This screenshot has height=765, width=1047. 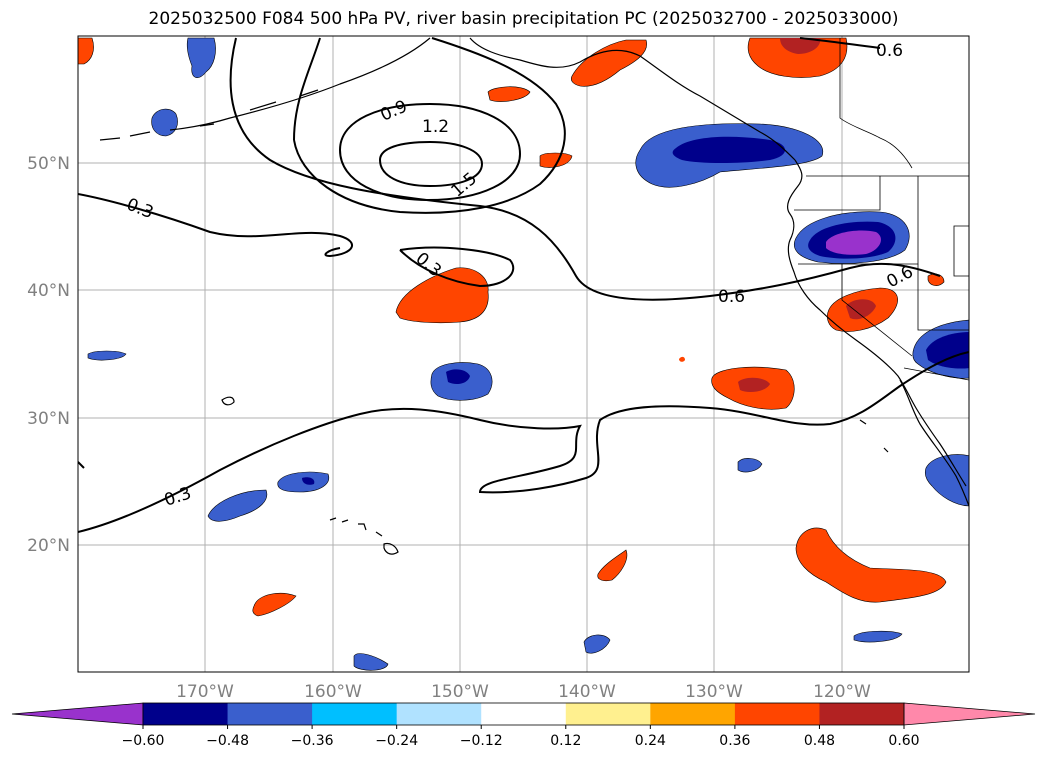 I want to click on border-us-mexico, so click(x=936, y=374).